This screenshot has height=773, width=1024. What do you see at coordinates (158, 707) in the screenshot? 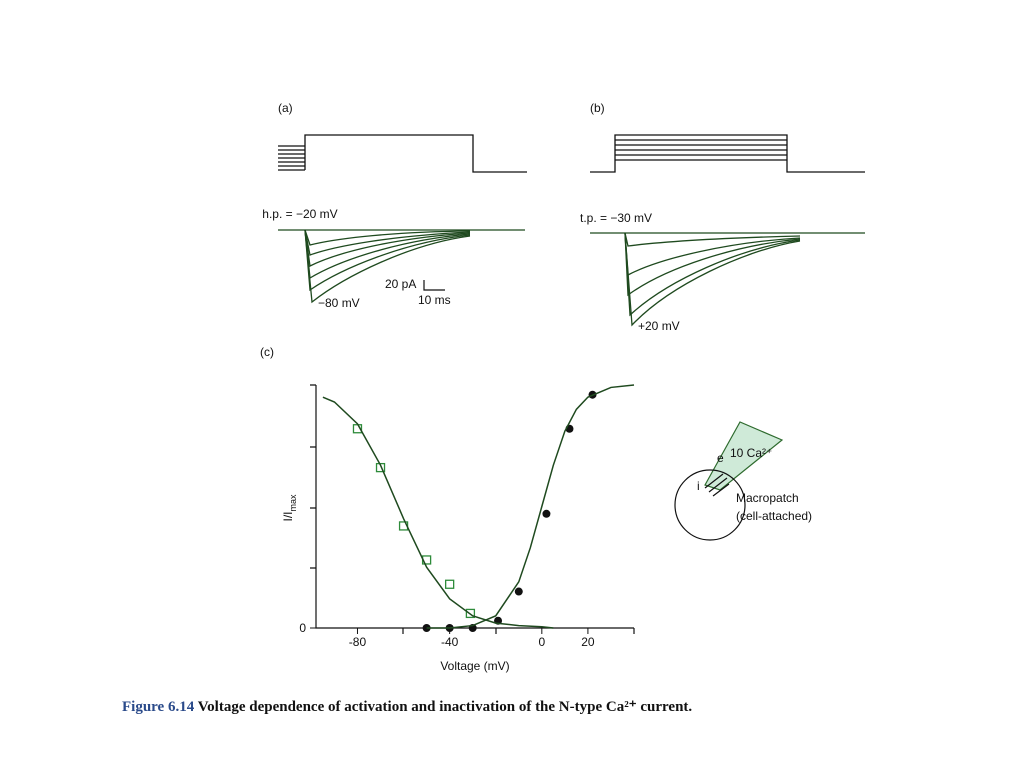
I see `caption-number: Figure 6.14` at bounding box center [158, 707].